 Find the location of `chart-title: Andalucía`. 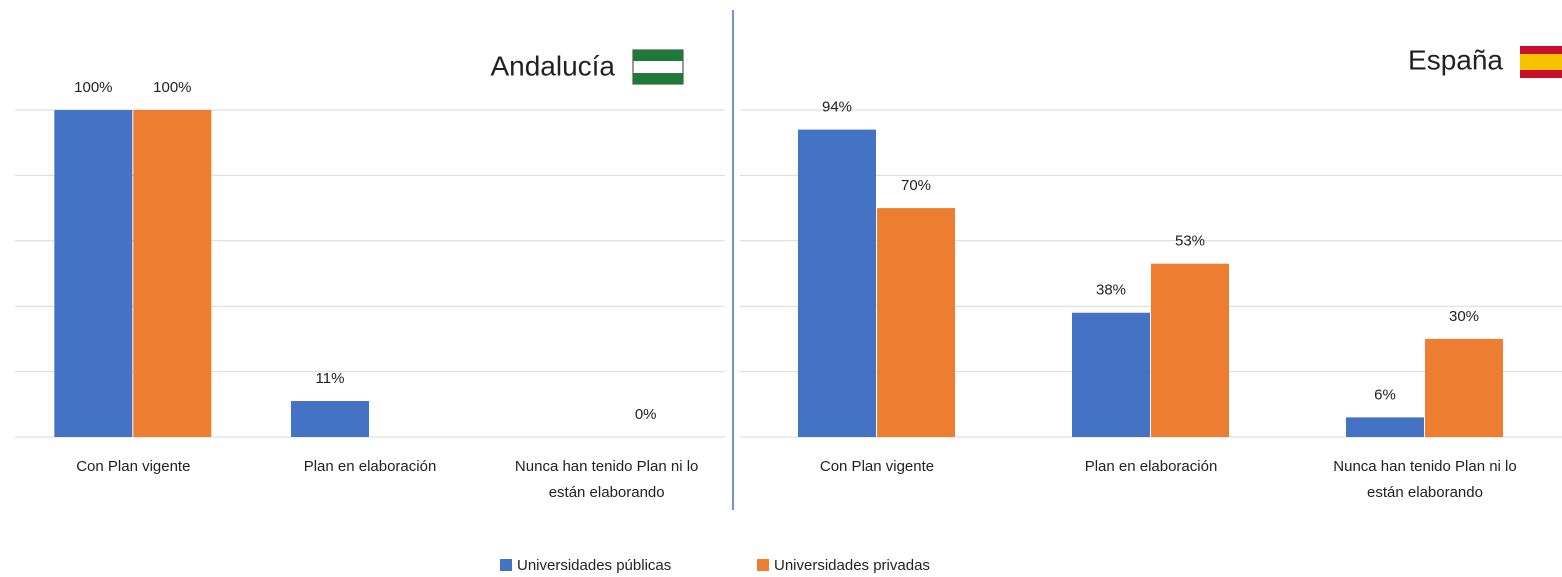

chart-title: Andalucía is located at coordinates (552, 65).